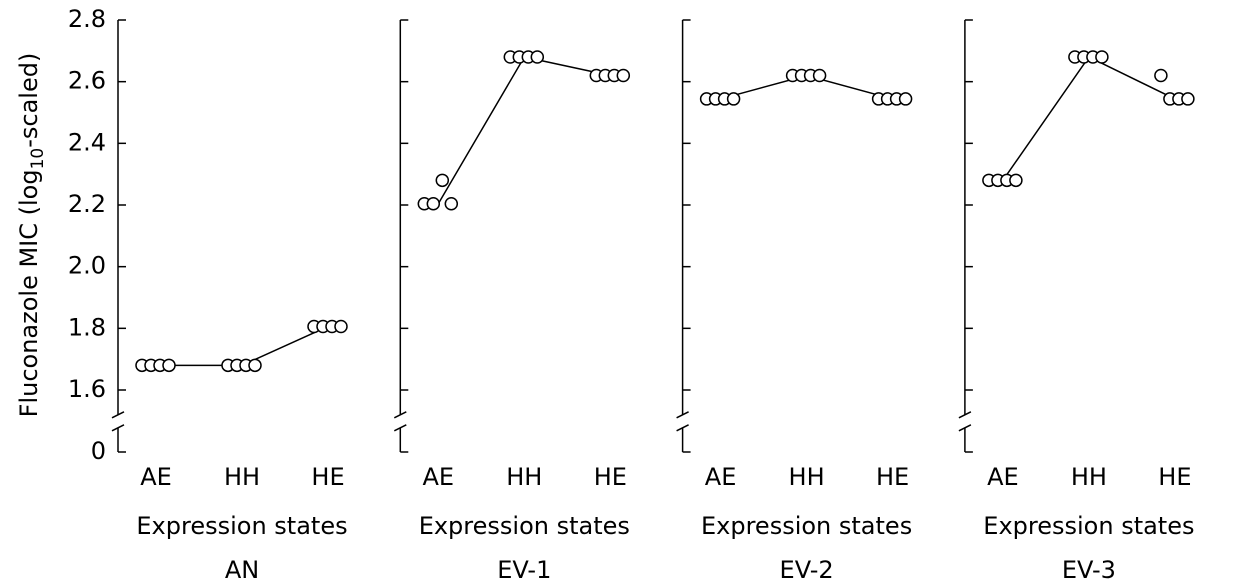 This screenshot has height=588, width=1235. Describe the element at coordinates (29, 293) in the screenshot. I see `y-label-main: Fluconazole MIC (log` at that location.